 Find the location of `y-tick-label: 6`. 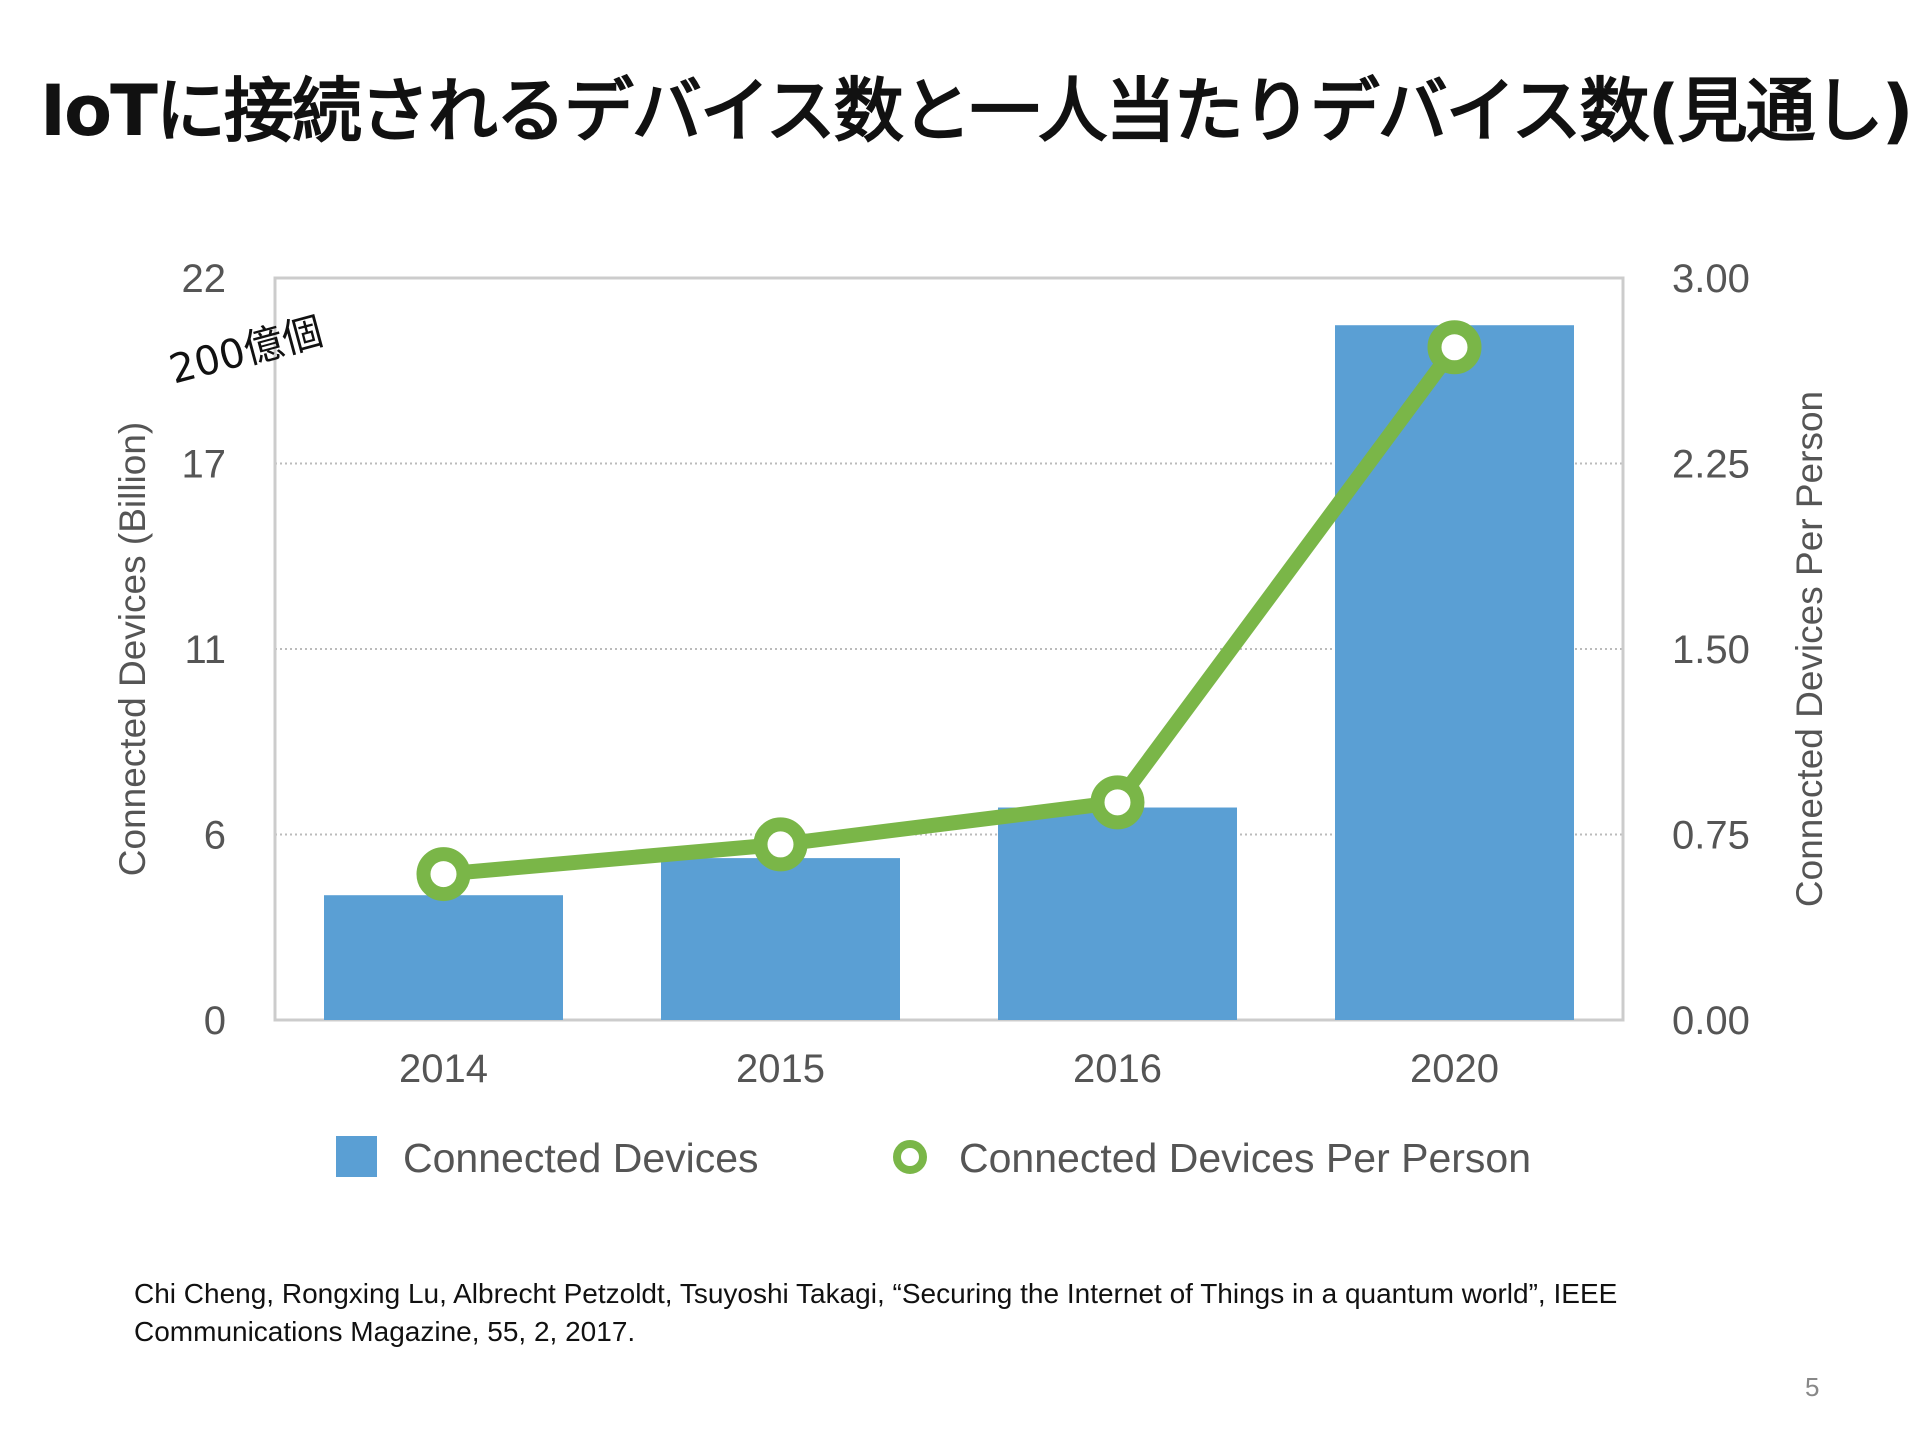

y-tick-label: 6 is located at coordinates (215, 836).